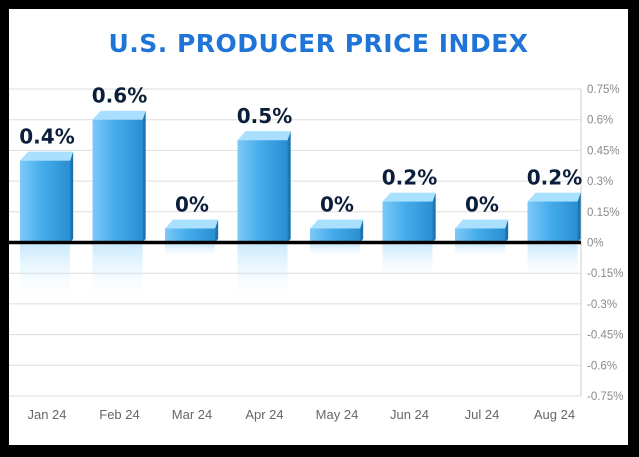  Describe the element at coordinates (602, 305) in the screenshot. I see `y-tick-label: -0.3%` at that location.